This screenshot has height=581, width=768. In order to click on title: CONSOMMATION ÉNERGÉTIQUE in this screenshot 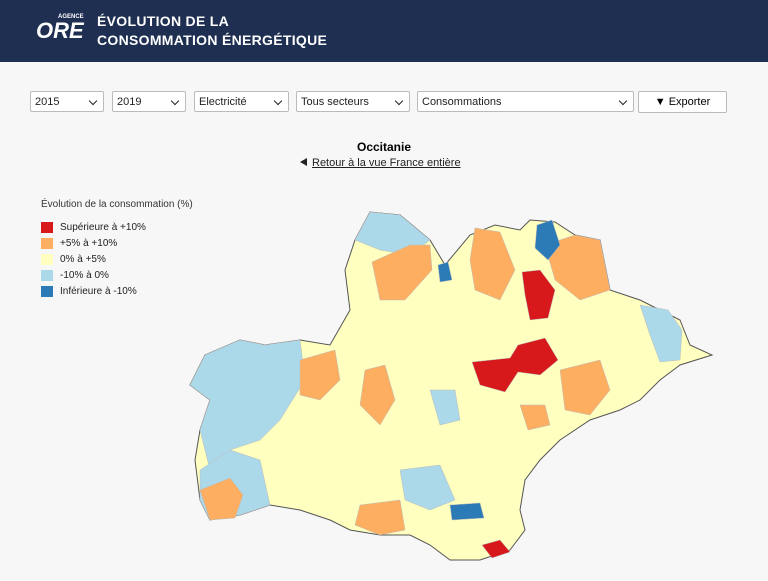, I will do `click(212, 40)`.